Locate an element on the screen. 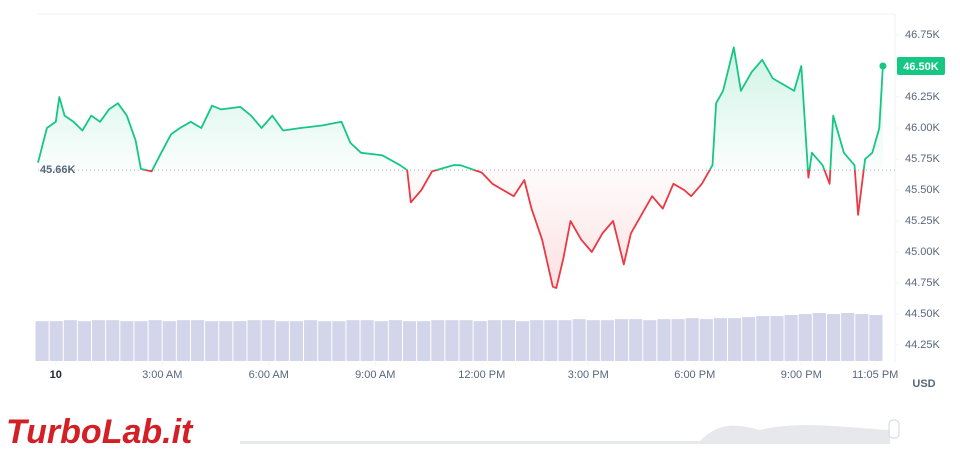  y-tick-label: 46.00K is located at coordinates (923, 128).